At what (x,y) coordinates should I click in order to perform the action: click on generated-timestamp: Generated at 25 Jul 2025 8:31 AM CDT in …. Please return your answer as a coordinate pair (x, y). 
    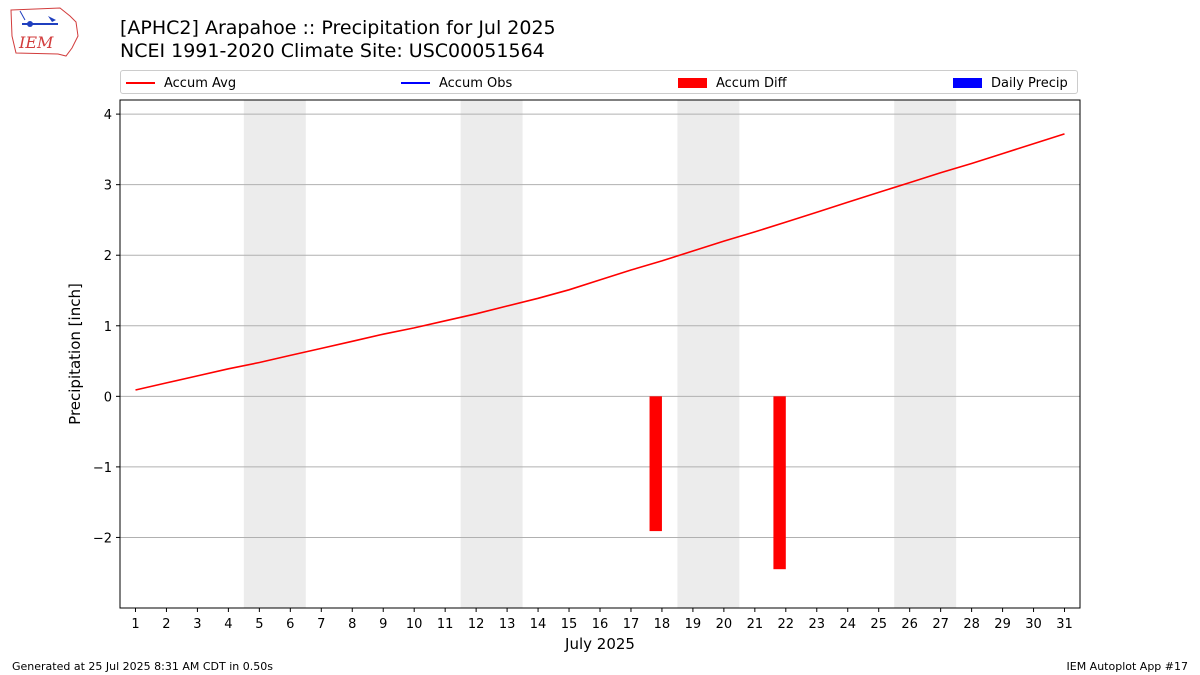
    Looking at the image, I should click on (142, 666).